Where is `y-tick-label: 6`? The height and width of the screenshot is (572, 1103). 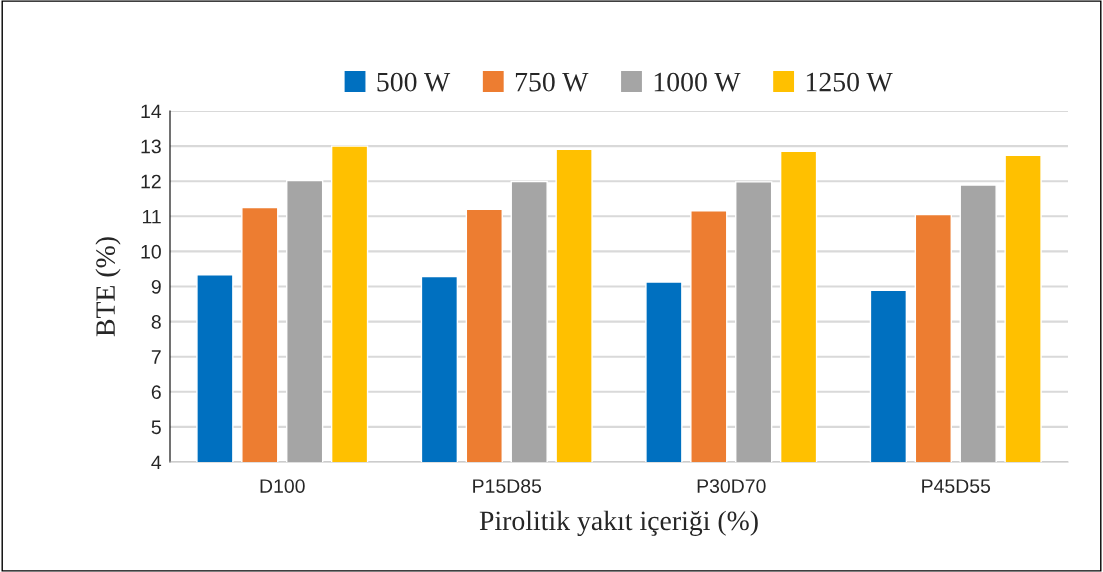
y-tick-label: 6 is located at coordinates (156, 392).